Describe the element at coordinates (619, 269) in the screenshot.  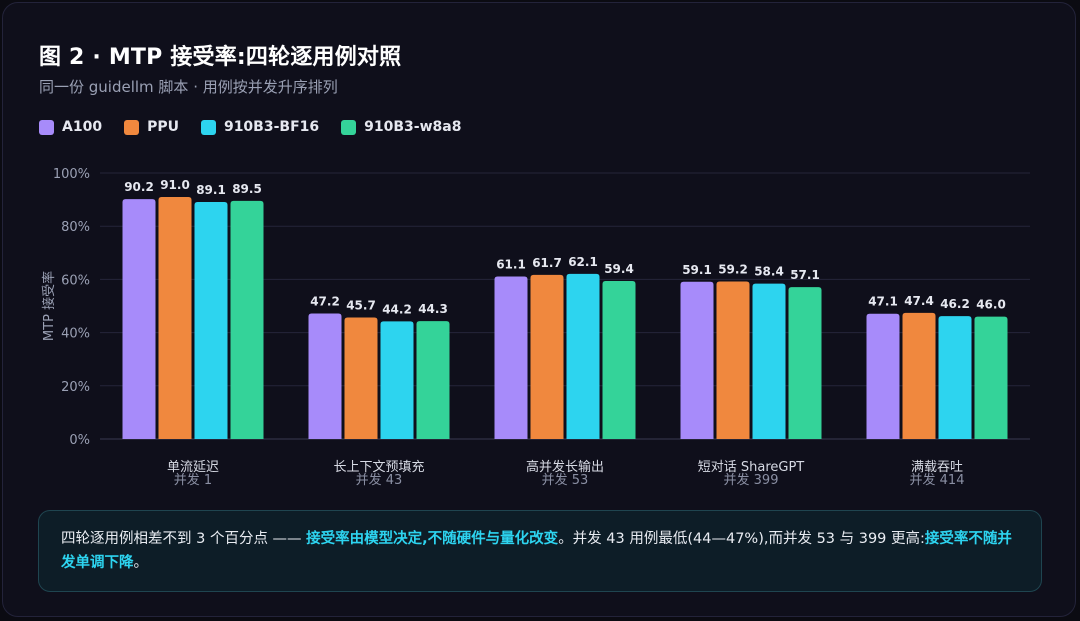
I see `data-label: 59.4` at that location.